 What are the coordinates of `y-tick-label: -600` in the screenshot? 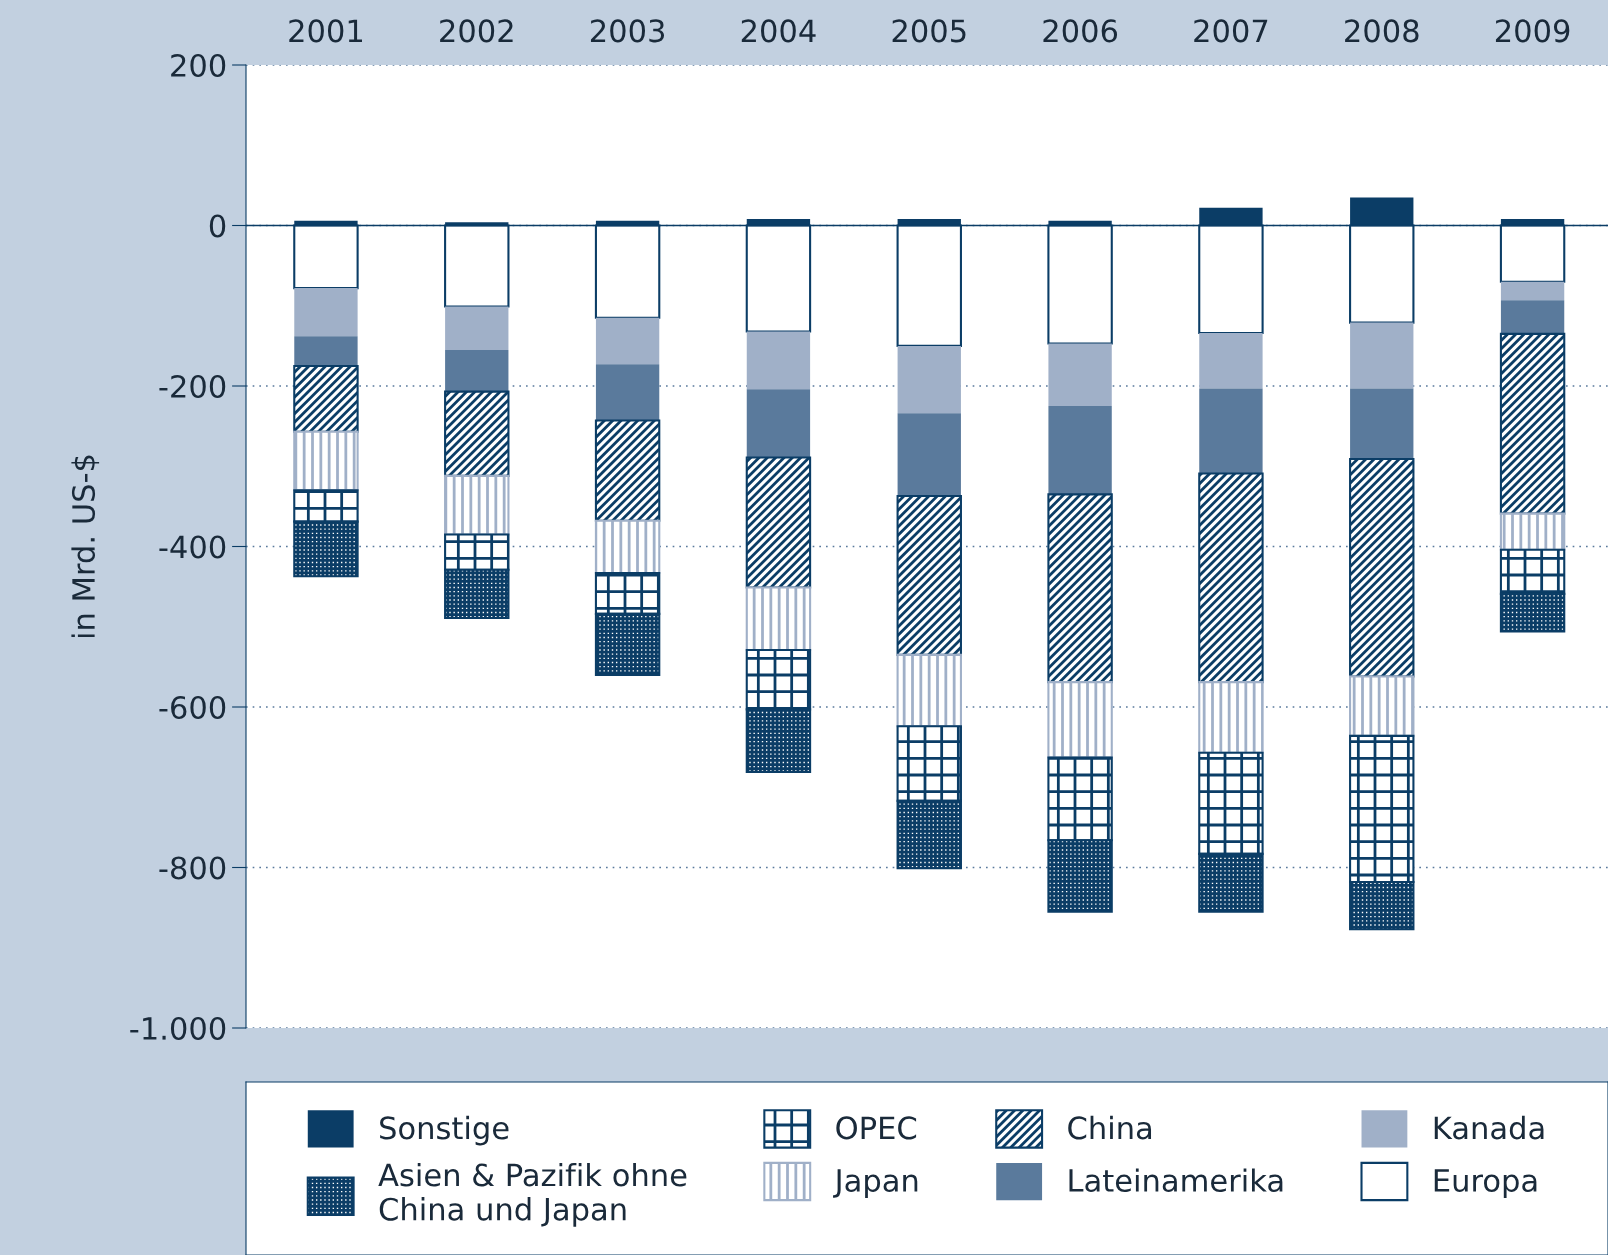 It's located at (192, 707).